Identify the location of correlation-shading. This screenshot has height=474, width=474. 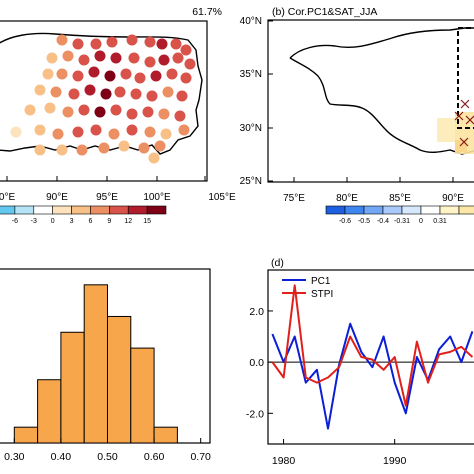
(455, 133).